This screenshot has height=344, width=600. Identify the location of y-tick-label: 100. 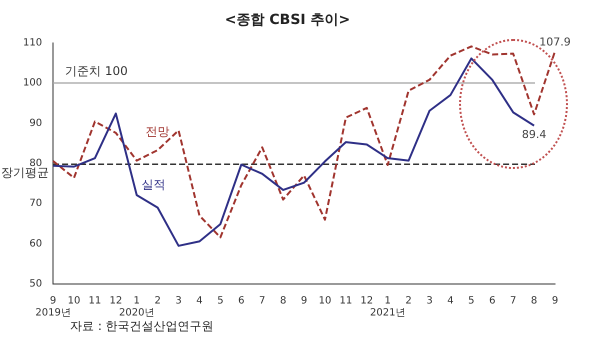
(32, 83).